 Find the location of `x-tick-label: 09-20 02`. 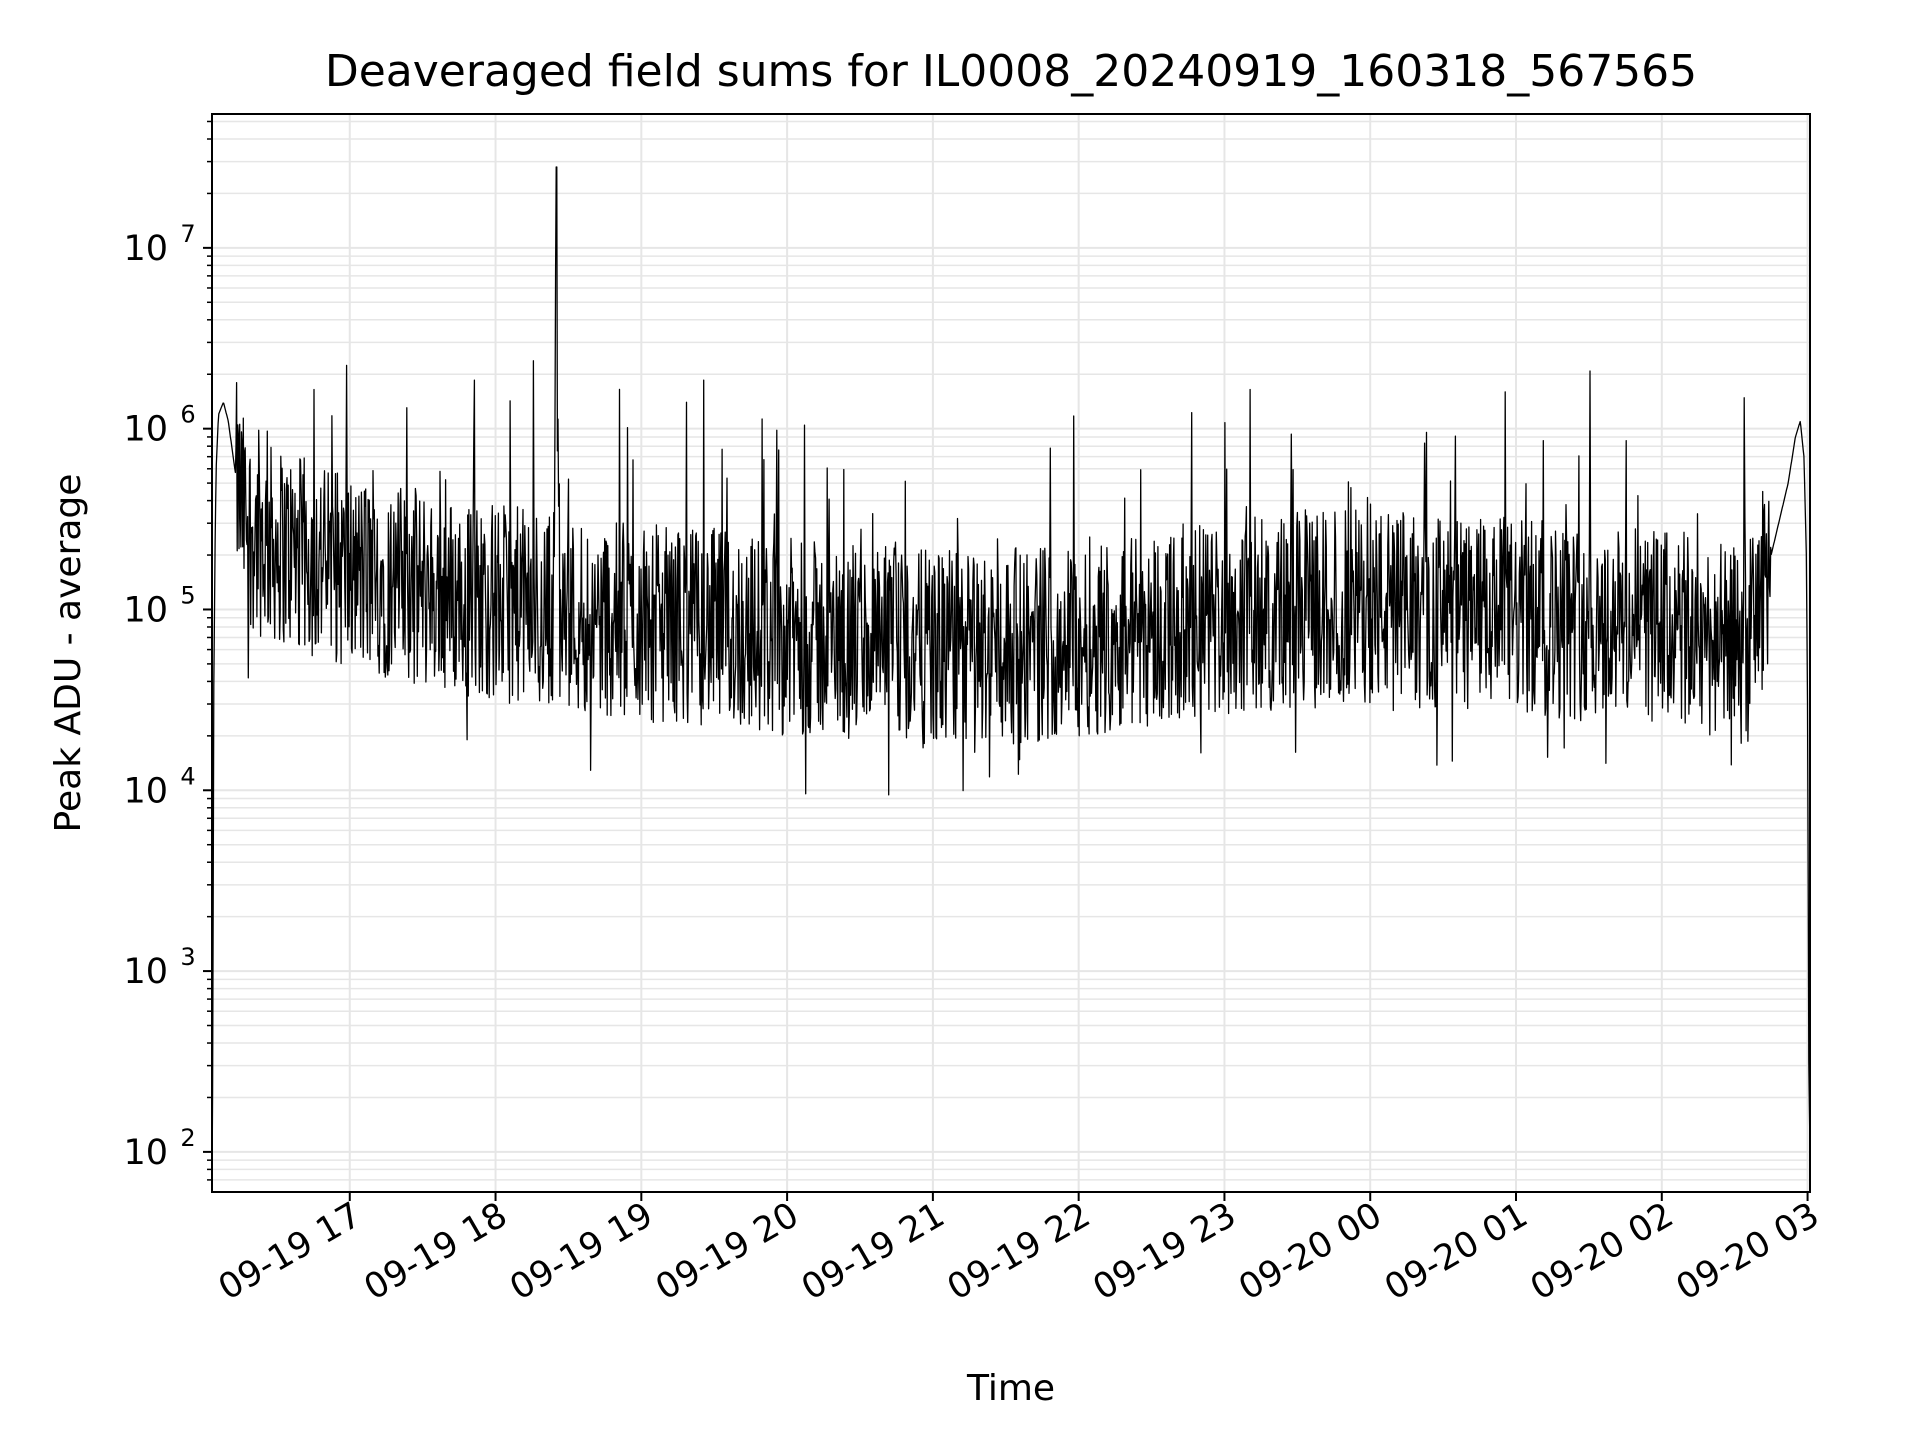

x-tick-label: 09-20 02 is located at coordinates (1602, 1251).